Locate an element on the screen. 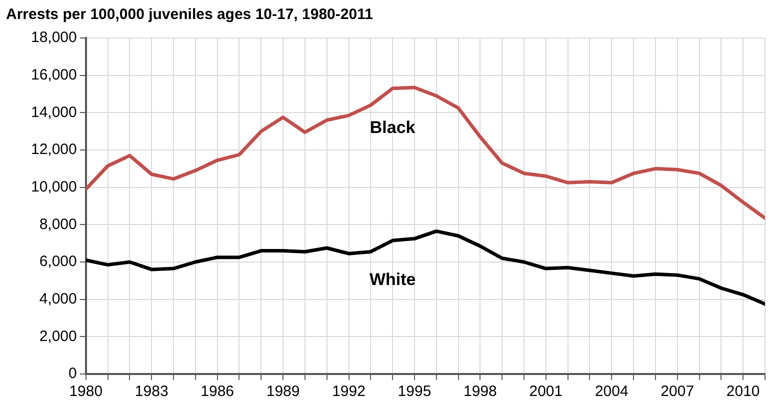 This screenshot has width=773, height=404. chart-title: Arrests per 100,000 juveniles ages 10-17, 1980-2011 is located at coordinates (189, 14).